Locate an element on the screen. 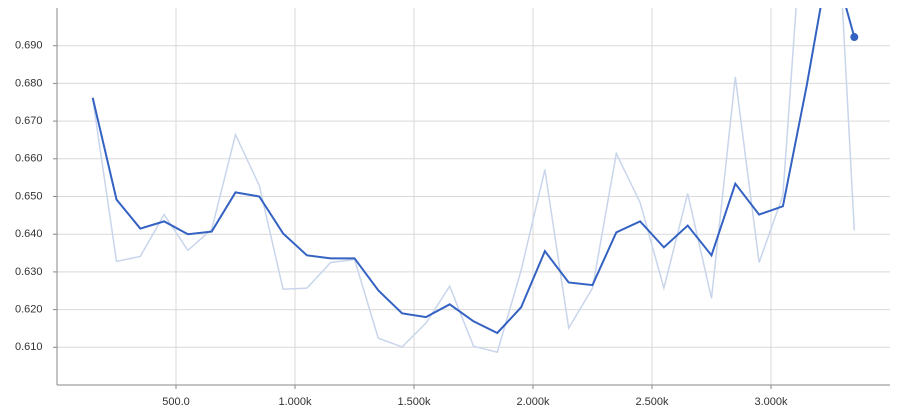  x-tick-label: 1.500k is located at coordinates (414, 402).